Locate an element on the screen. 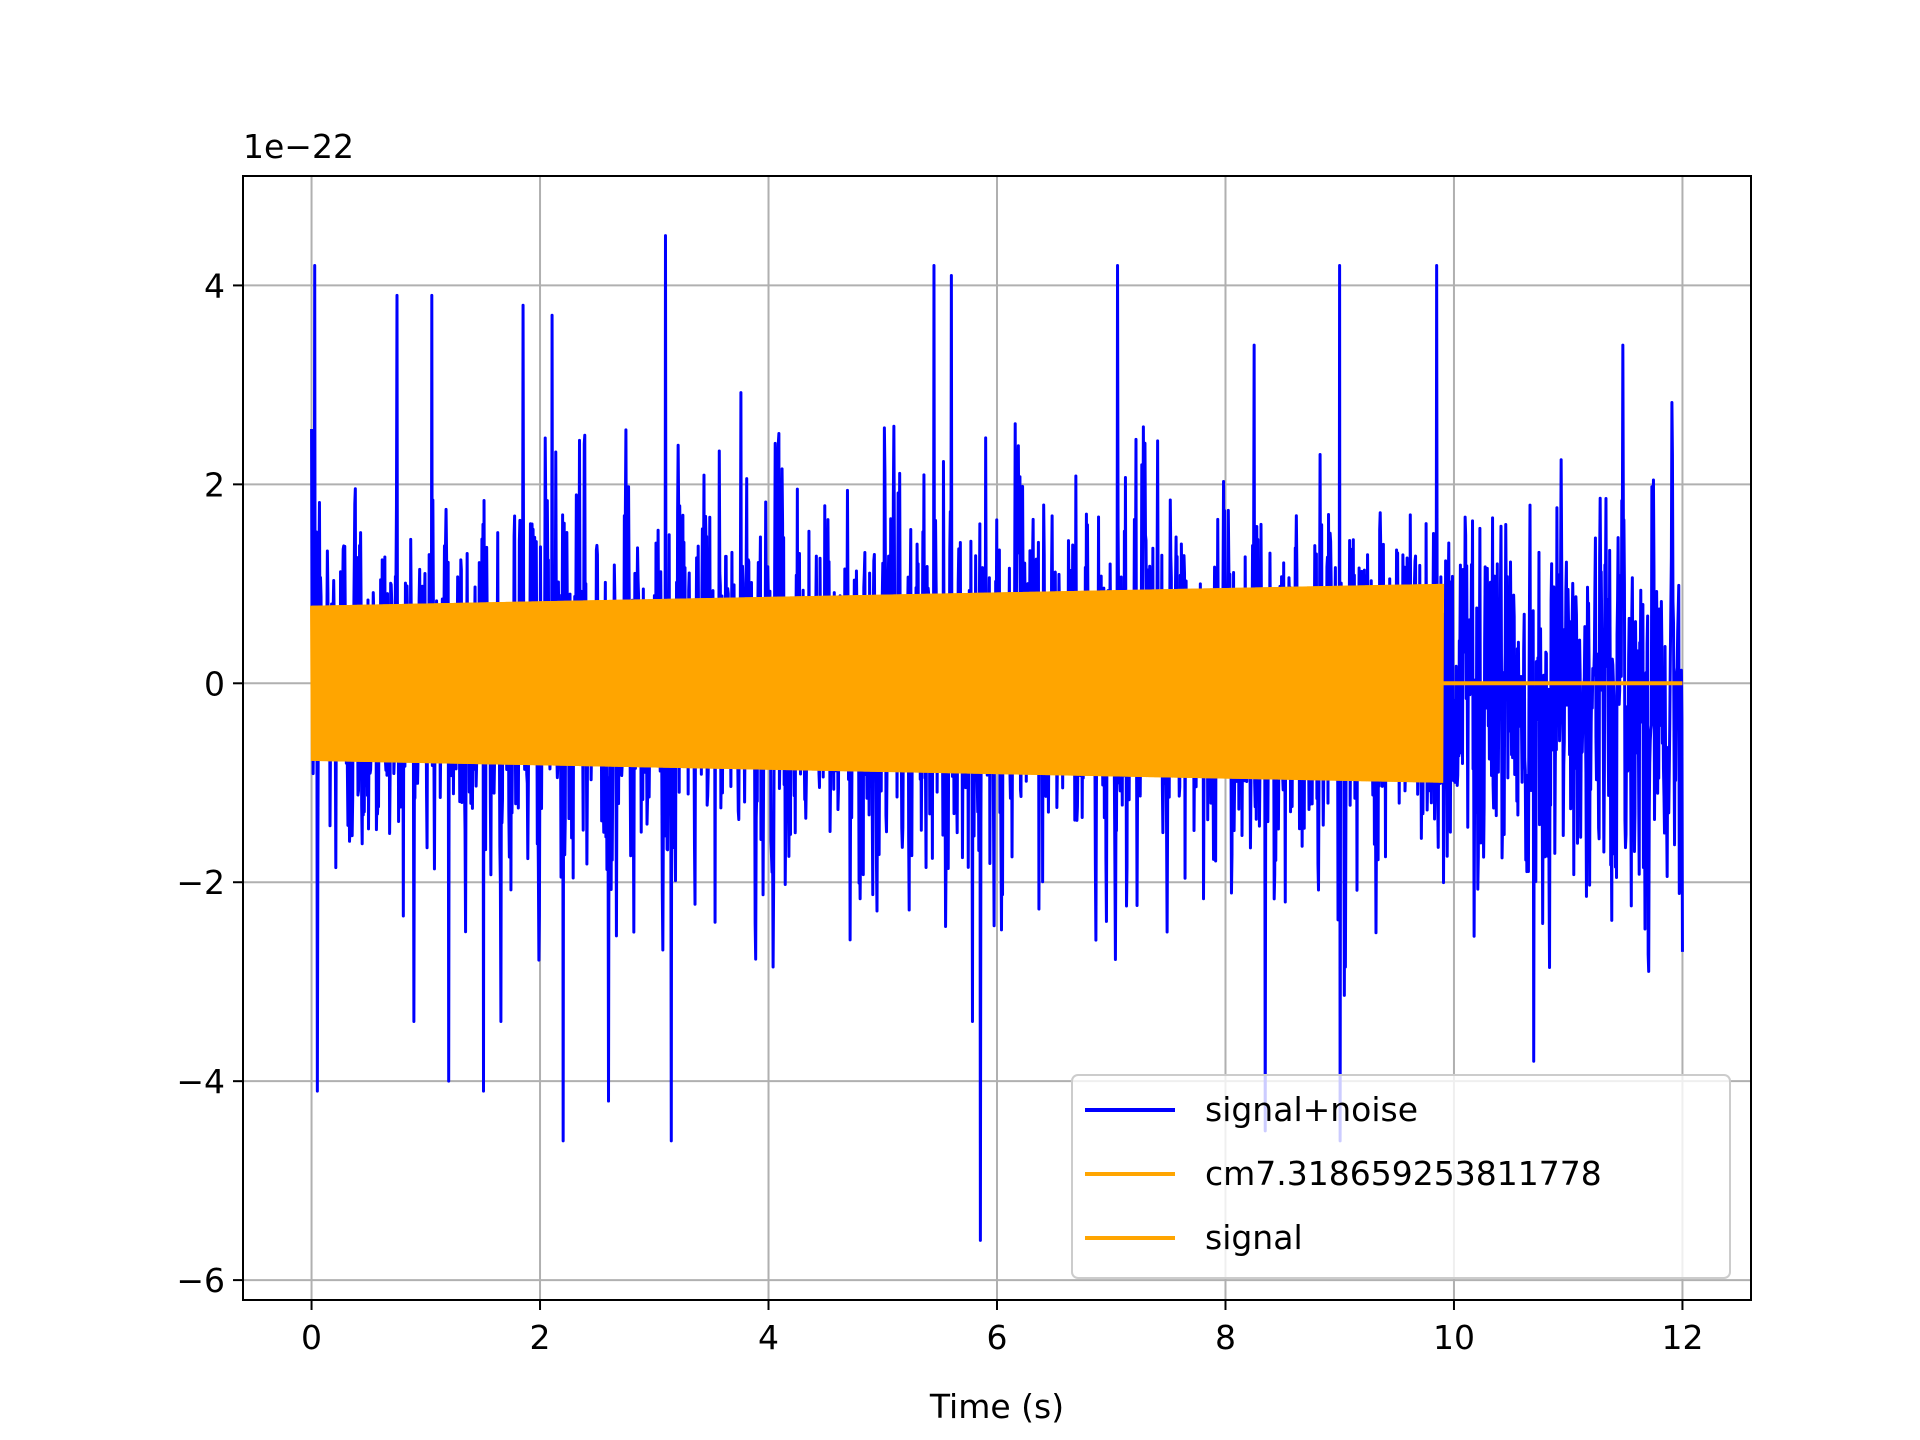 This screenshot has width=1920, height=1440. y-tick-label: −6 is located at coordinates (200, 1280).